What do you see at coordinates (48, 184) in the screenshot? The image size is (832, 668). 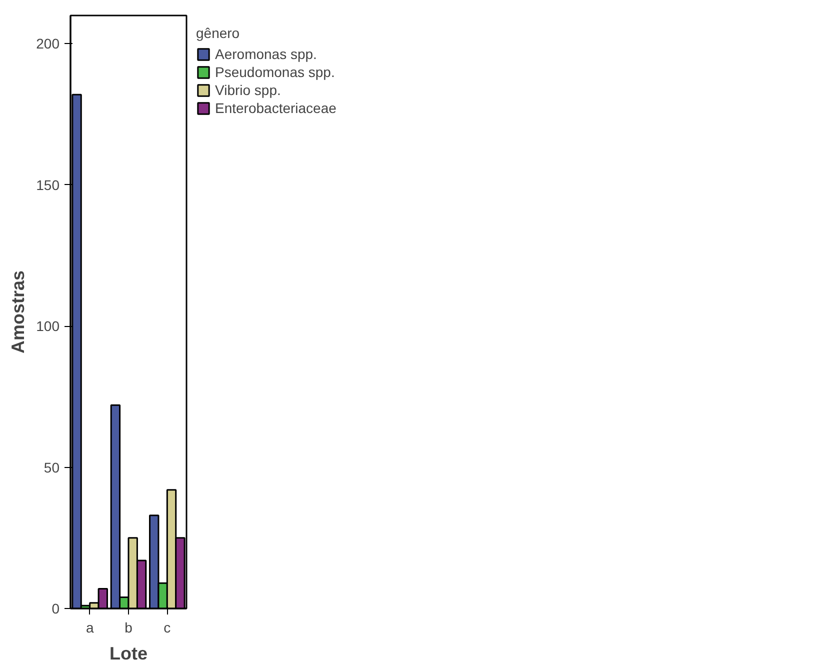 I see `y-tick-label: 150` at bounding box center [48, 184].